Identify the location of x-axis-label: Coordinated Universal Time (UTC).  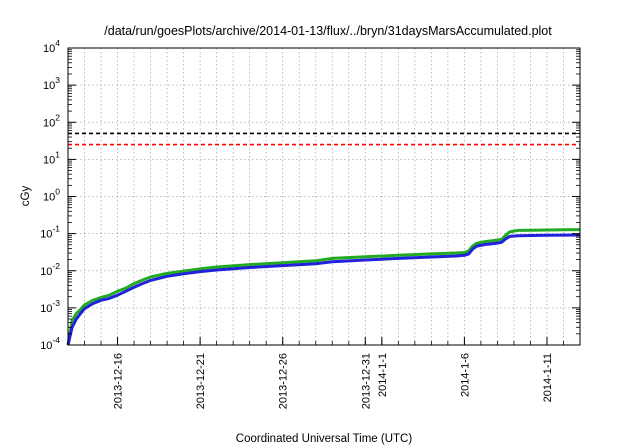
(324, 439).